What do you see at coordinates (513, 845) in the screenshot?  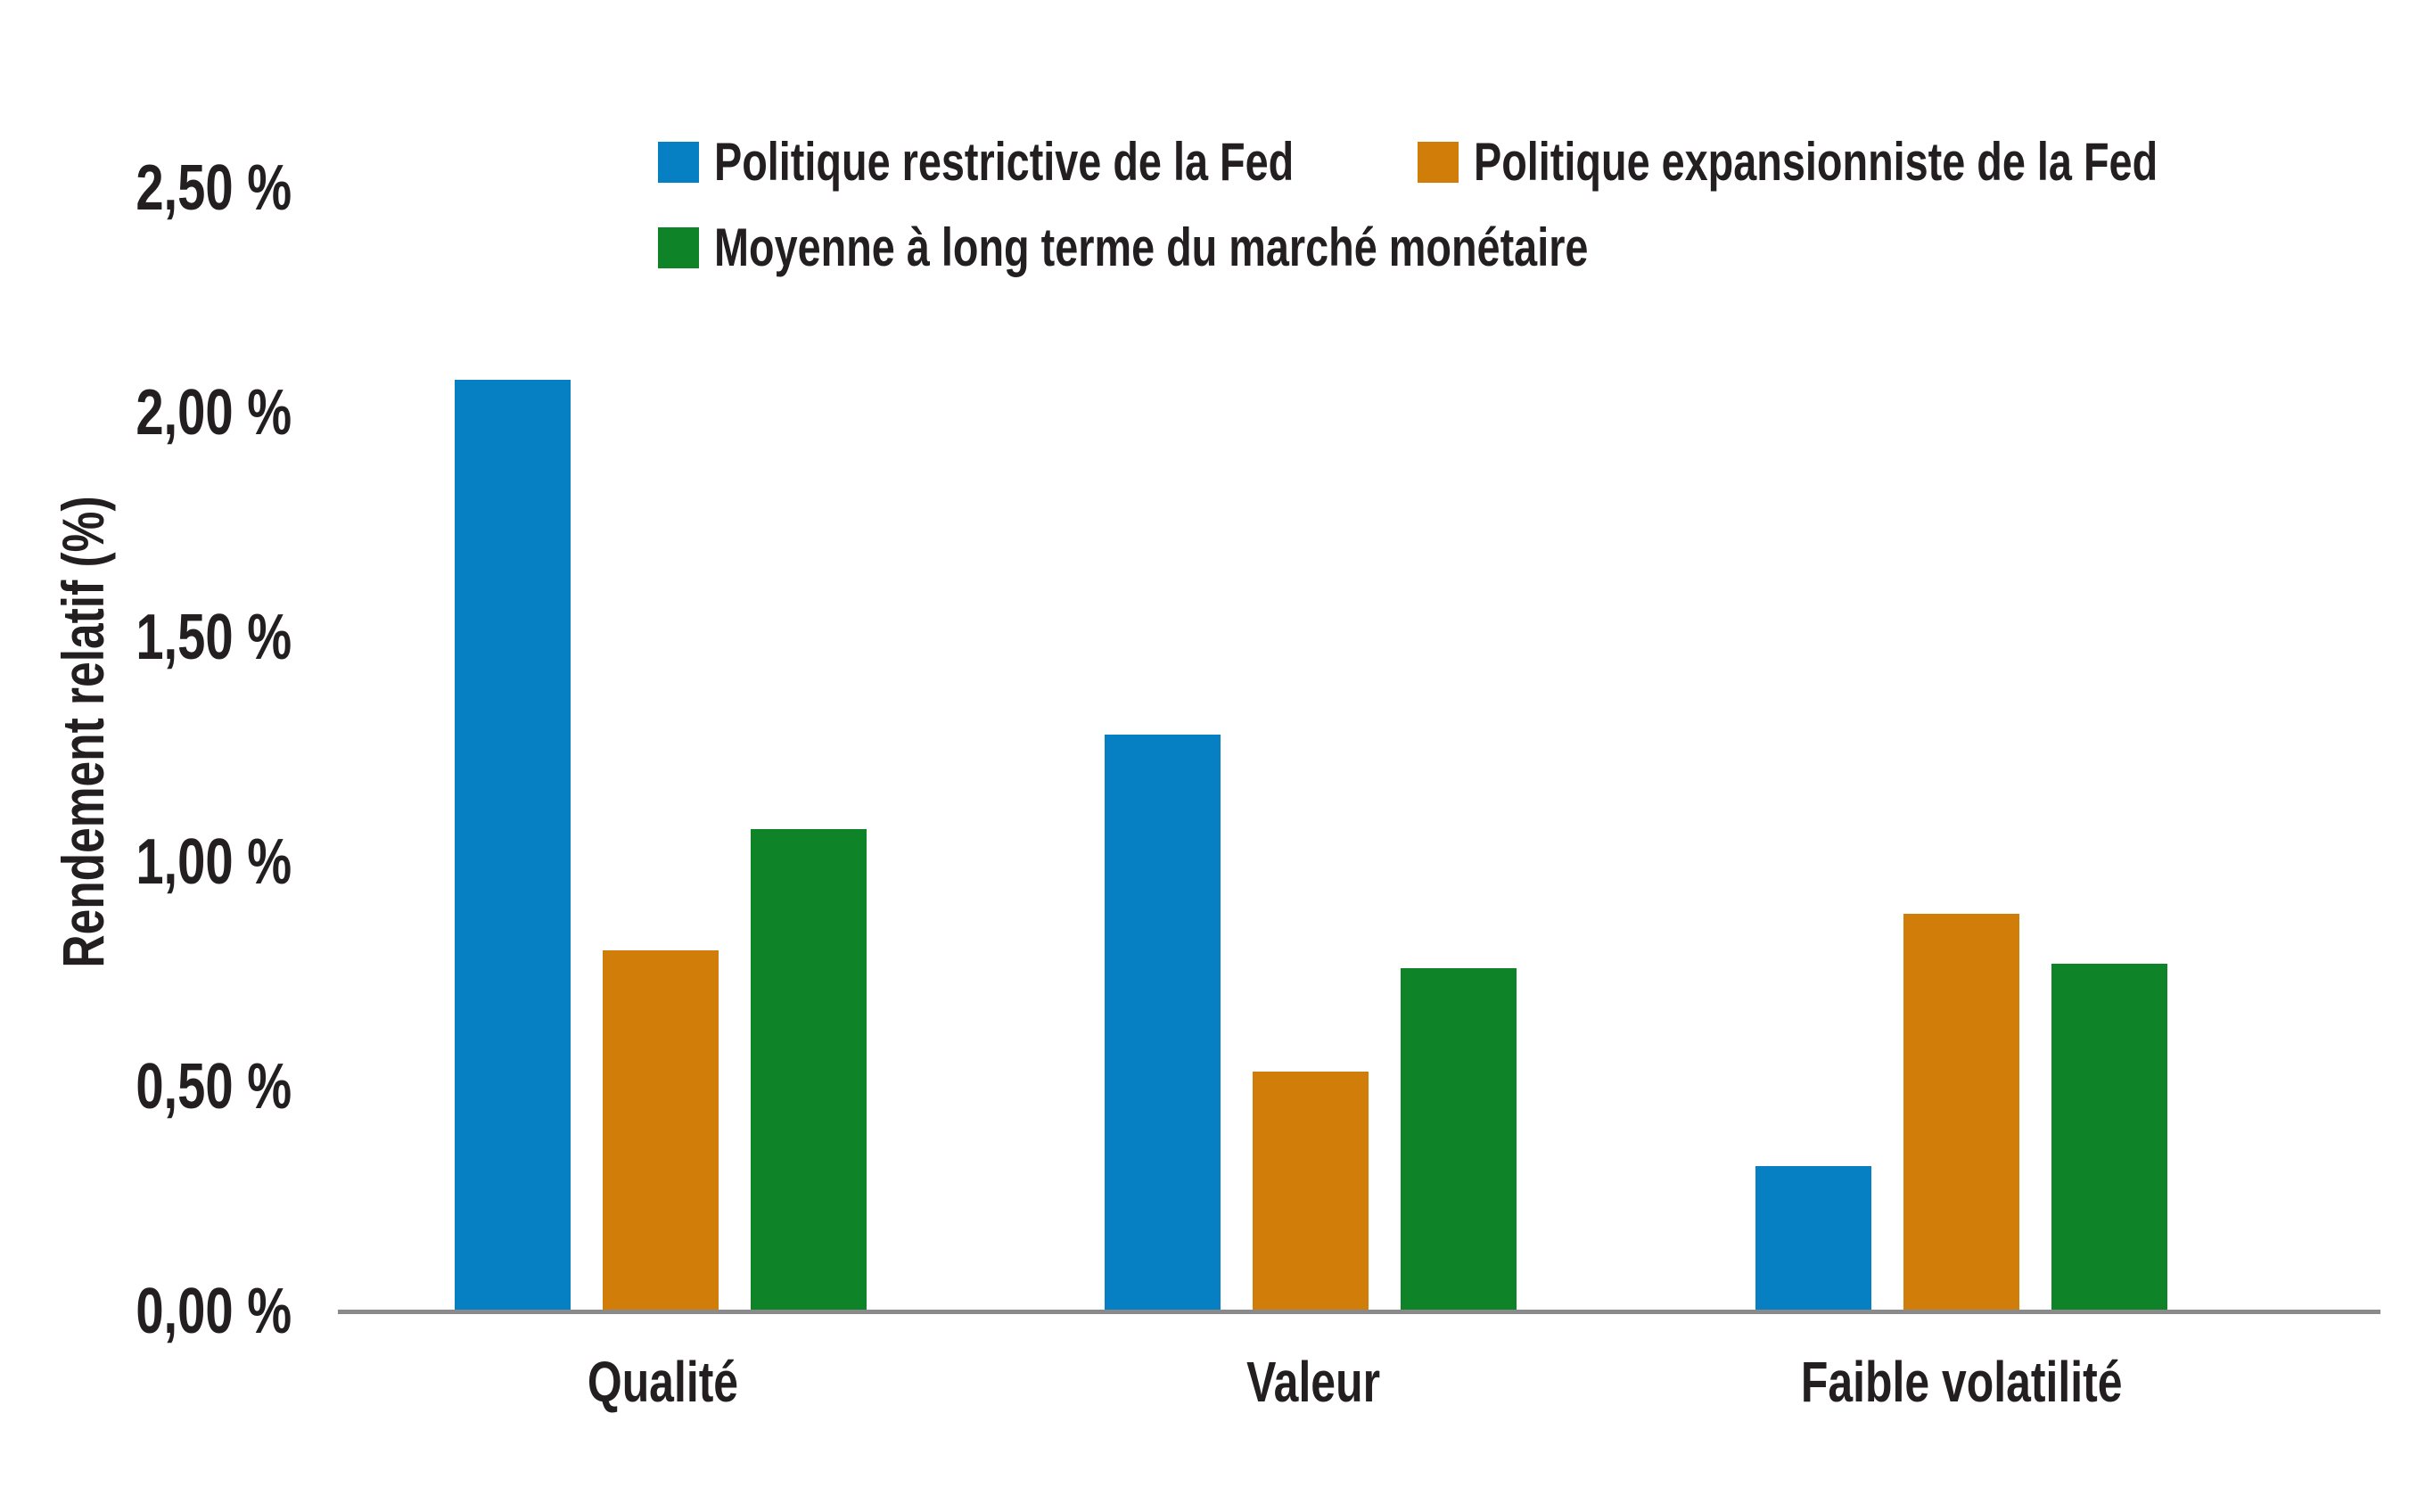 I see `bar-restrictive-qualite` at bounding box center [513, 845].